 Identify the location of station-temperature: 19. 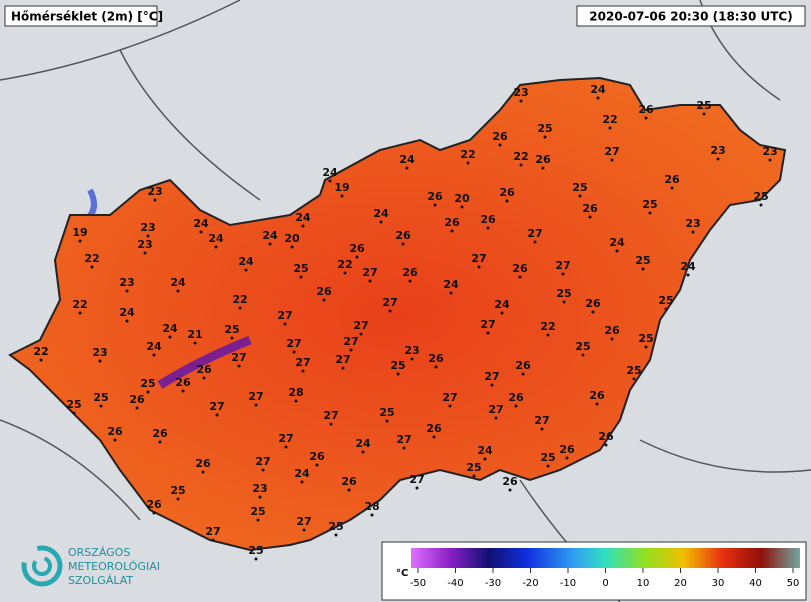
(341, 187).